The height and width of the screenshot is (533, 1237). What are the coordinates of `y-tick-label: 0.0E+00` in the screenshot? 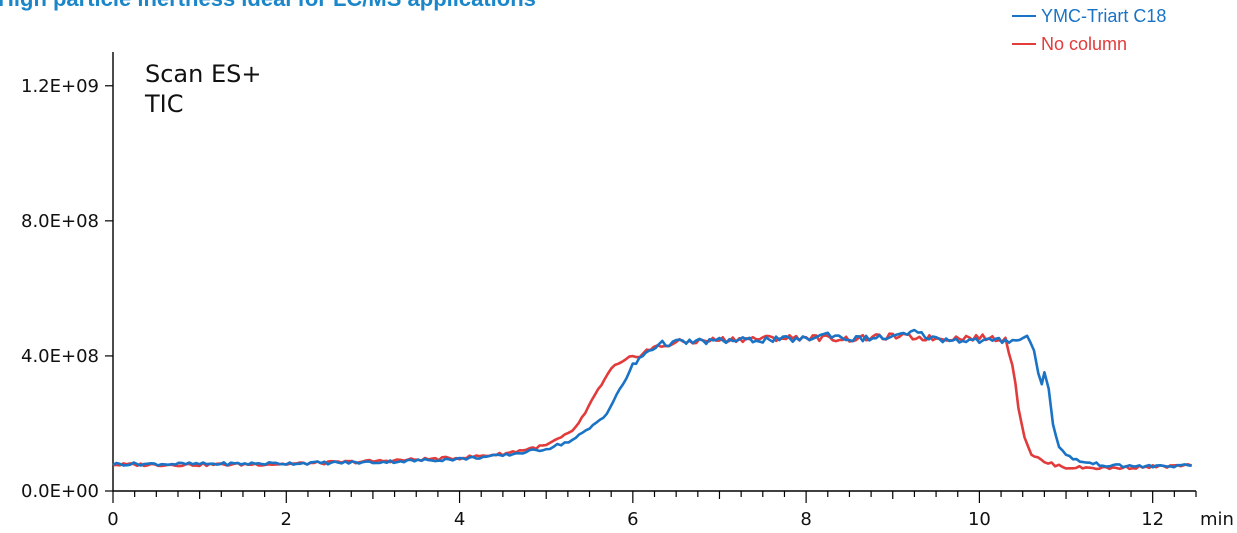 It's located at (60, 491).